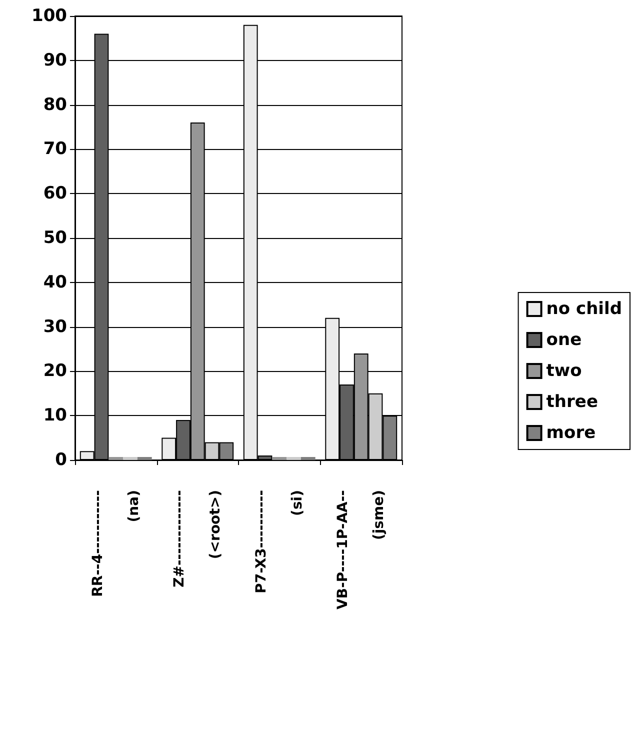 The width and height of the screenshot is (632, 742). Describe the element at coordinates (55, 326) in the screenshot. I see `y-tick-label: 30` at that location.